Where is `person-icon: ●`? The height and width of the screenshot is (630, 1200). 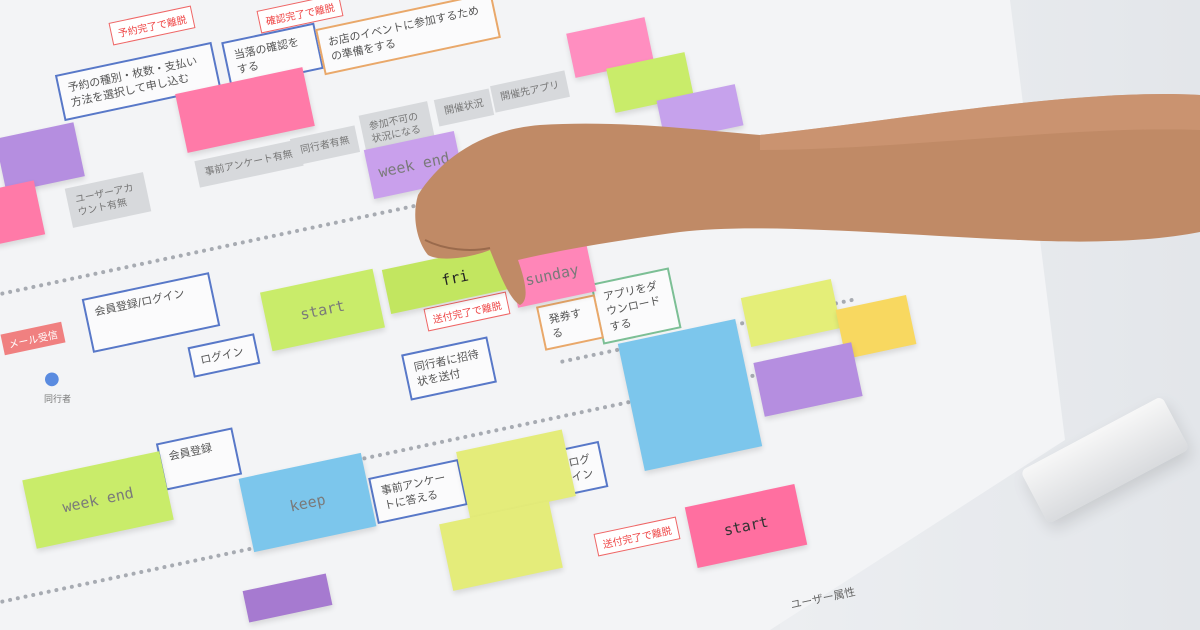 person-icon: ● is located at coordinates (52, 378).